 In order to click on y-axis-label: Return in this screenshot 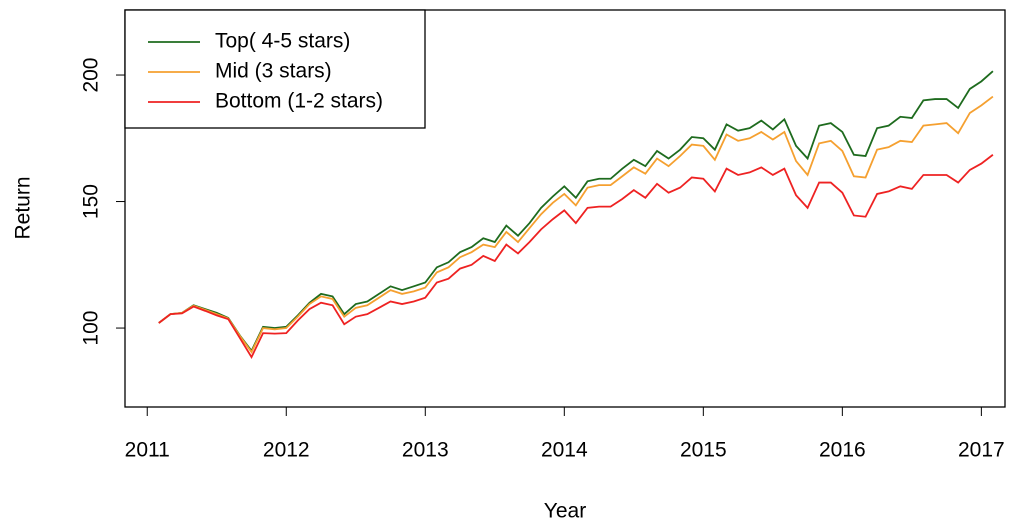, I will do `click(23, 207)`.